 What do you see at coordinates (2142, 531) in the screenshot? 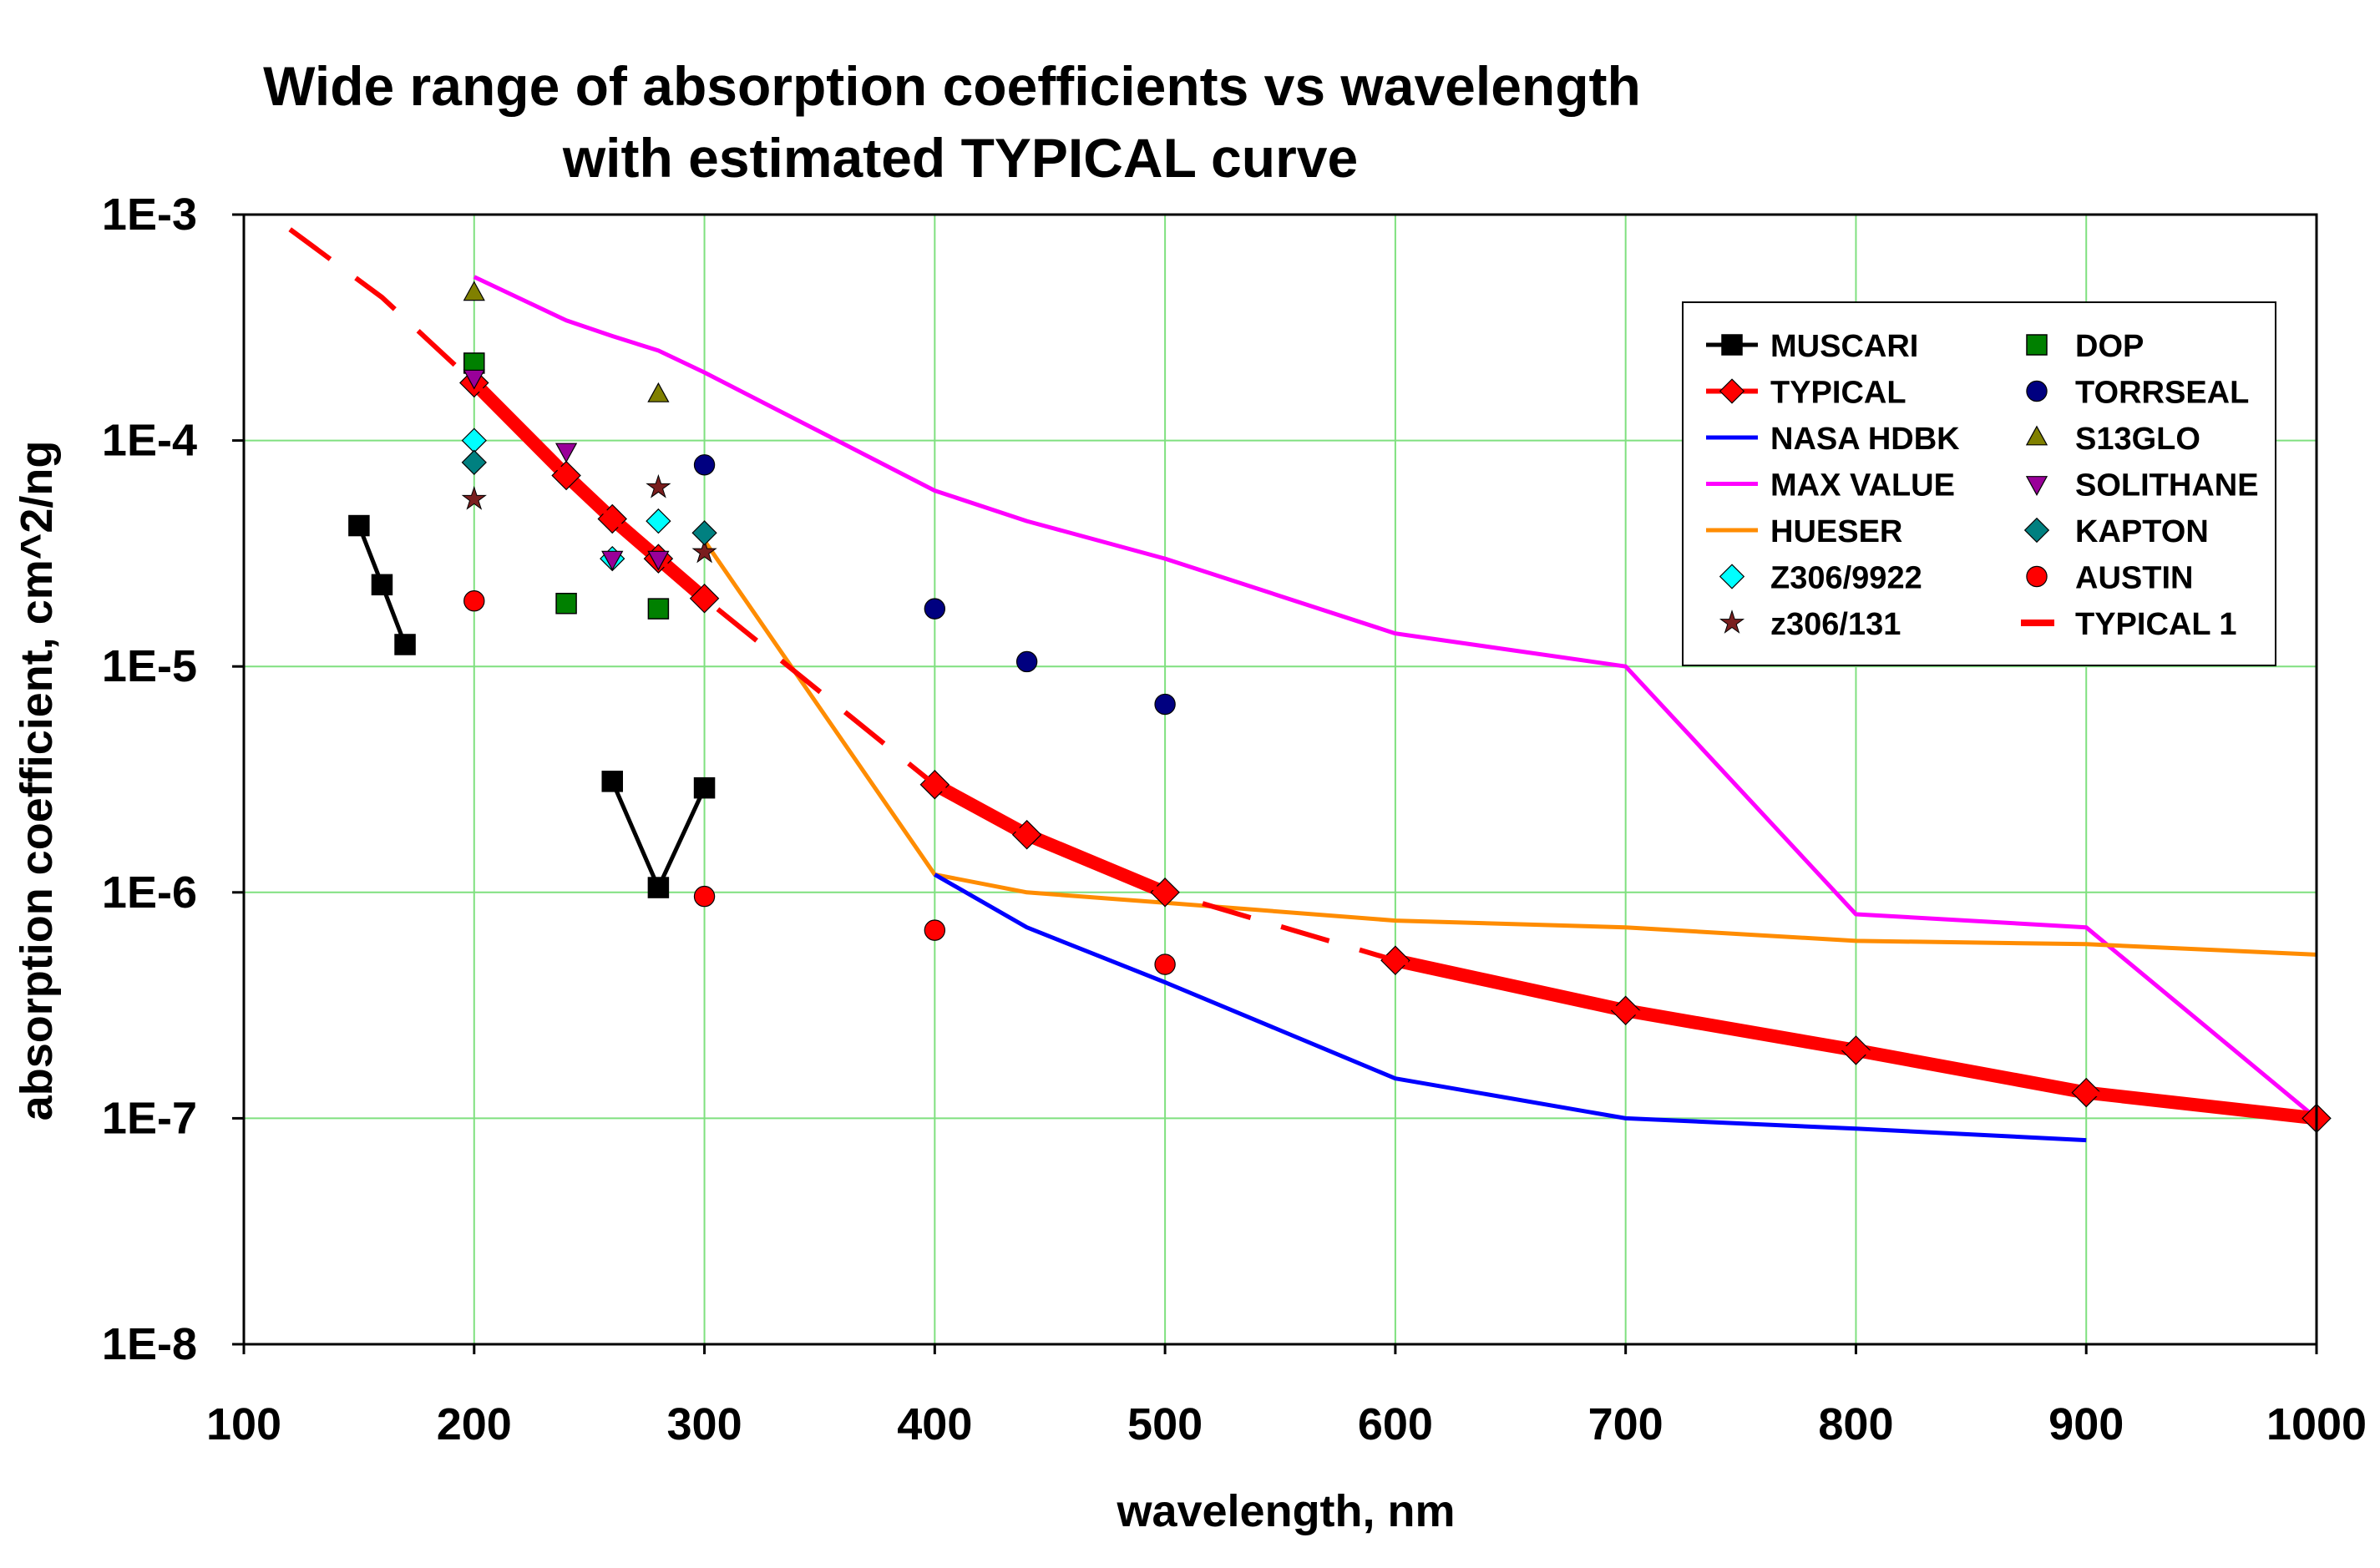
I see `legend-label: KAPTON` at bounding box center [2142, 531].